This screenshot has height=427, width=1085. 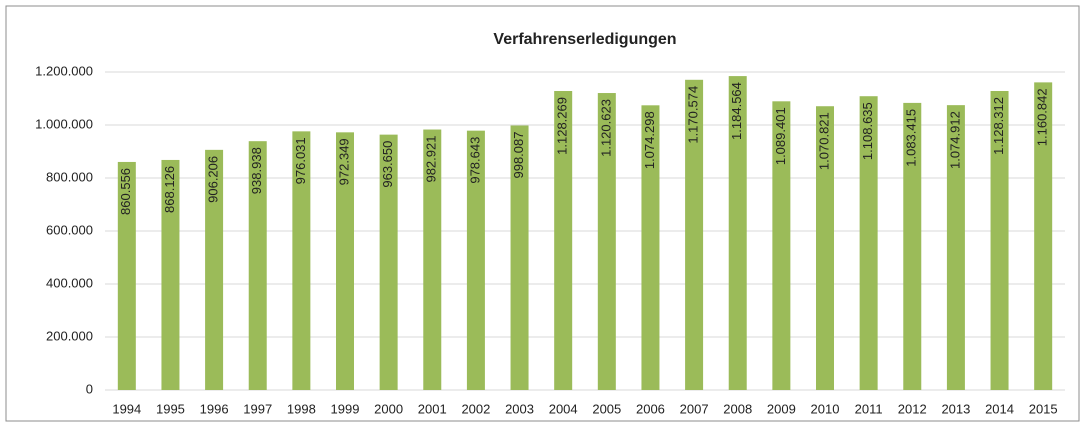 What do you see at coordinates (475, 408) in the screenshot?
I see `x-tick-label: 2002` at bounding box center [475, 408].